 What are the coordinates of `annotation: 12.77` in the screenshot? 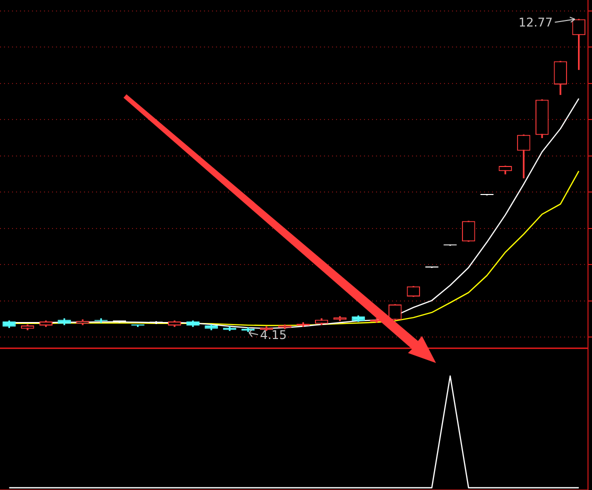 It's located at (535, 22).